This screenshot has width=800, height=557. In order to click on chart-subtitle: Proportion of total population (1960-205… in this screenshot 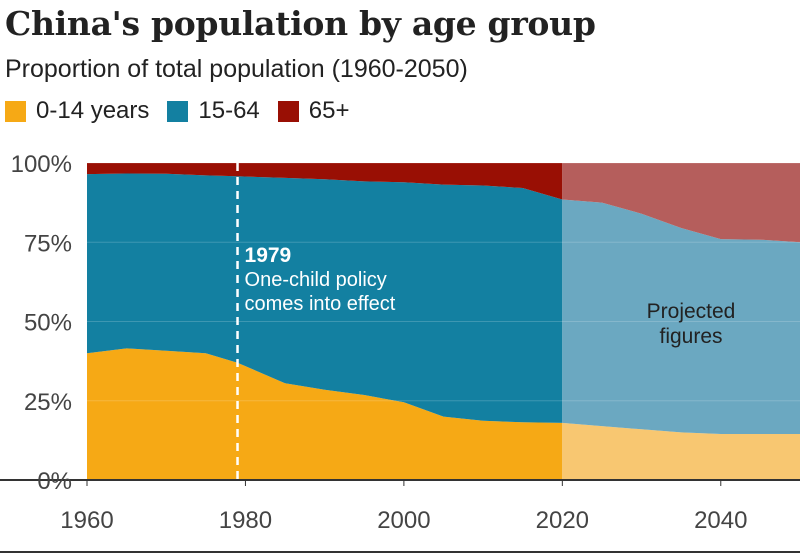, I will do `click(236, 69)`.